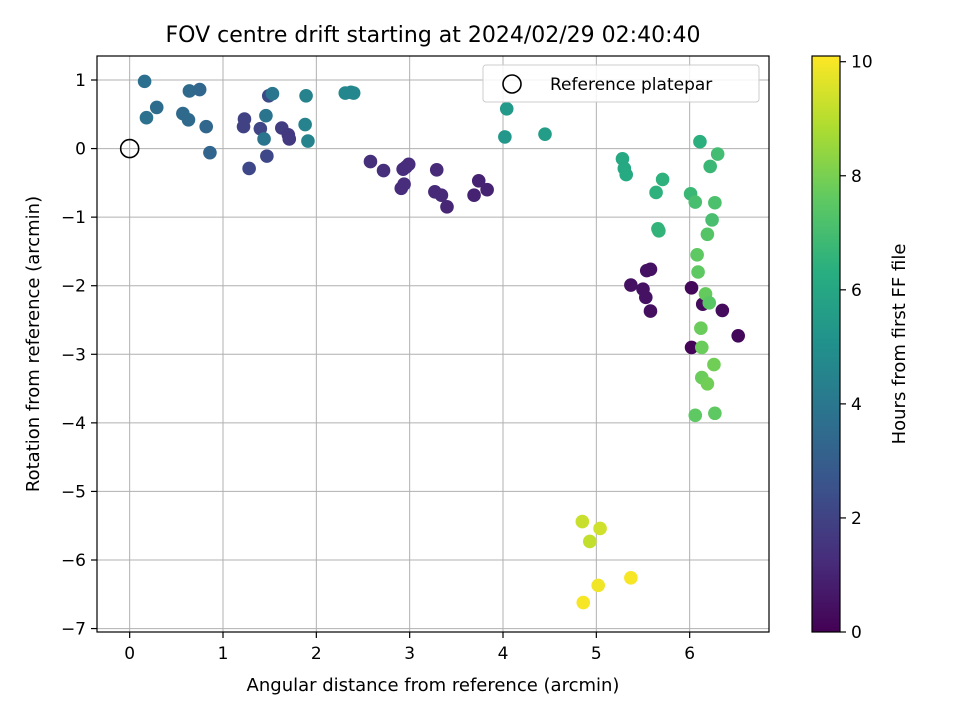 Image resolution: width=960 pixels, height=720 pixels. What do you see at coordinates (631, 85) in the screenshot?
I see `legend-label: Reference platepar` at bounding box center [631, 85].